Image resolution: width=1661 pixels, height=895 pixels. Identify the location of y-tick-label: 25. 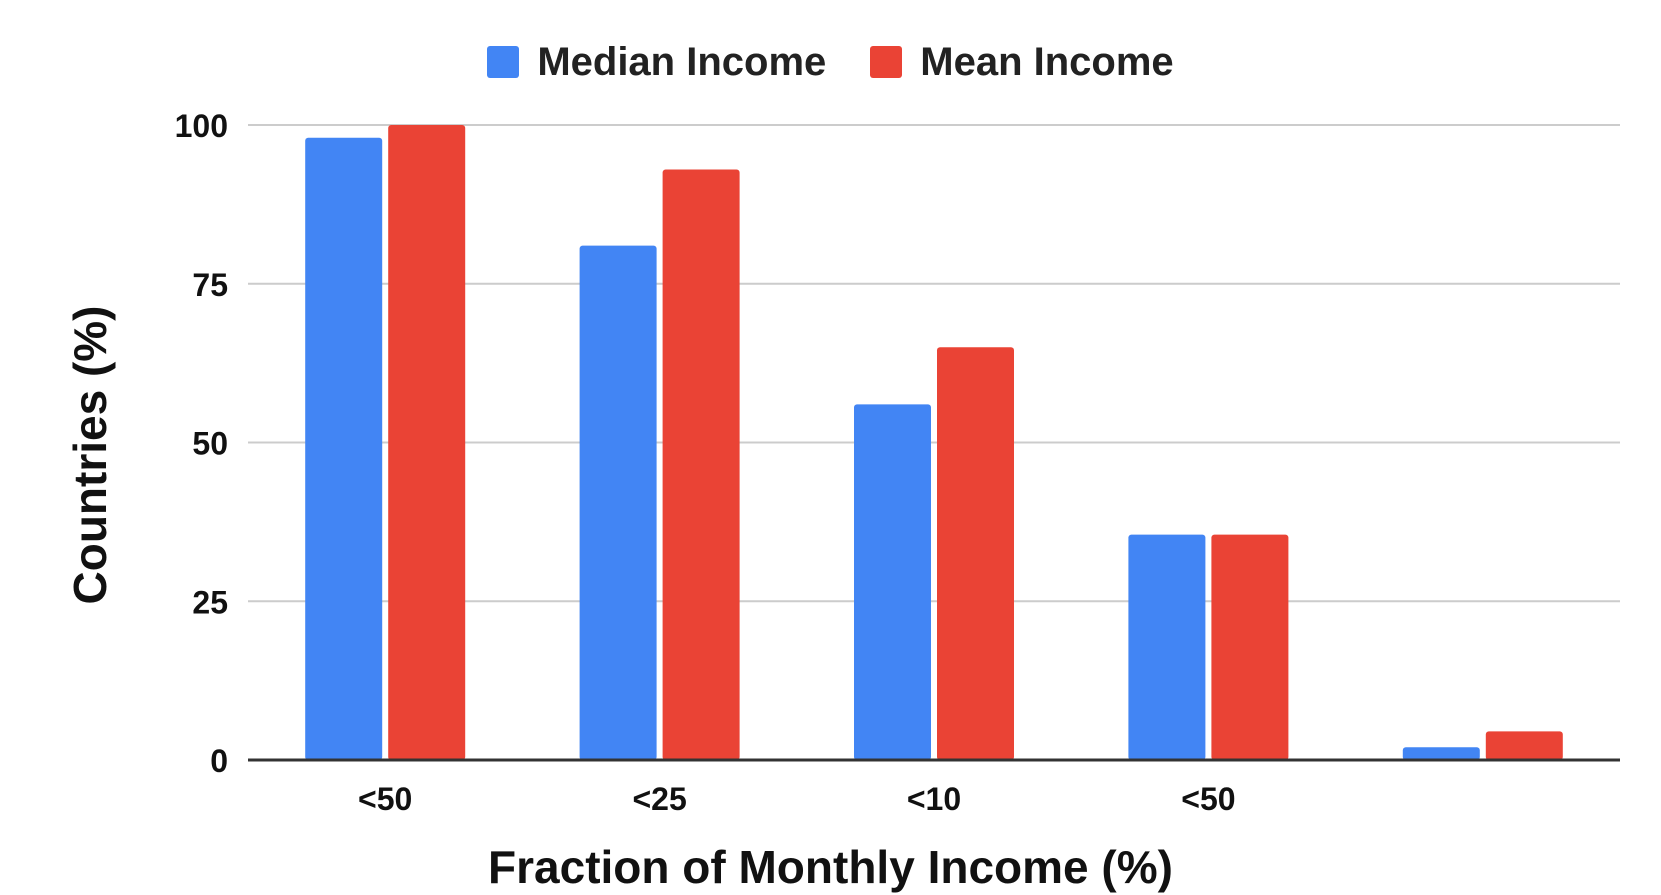
(210, 602).